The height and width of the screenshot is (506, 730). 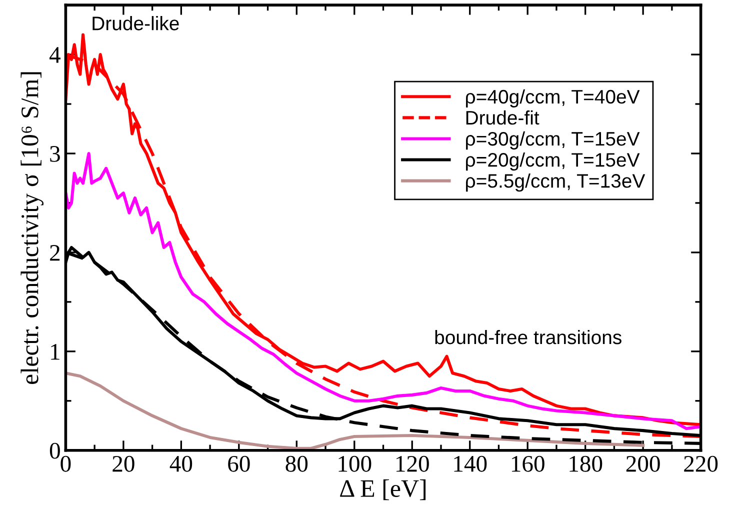 What do you see at coordinates (181, 464) in the screenshot?
I see `x-tick-label: 40` at bounding box center [181, 464].